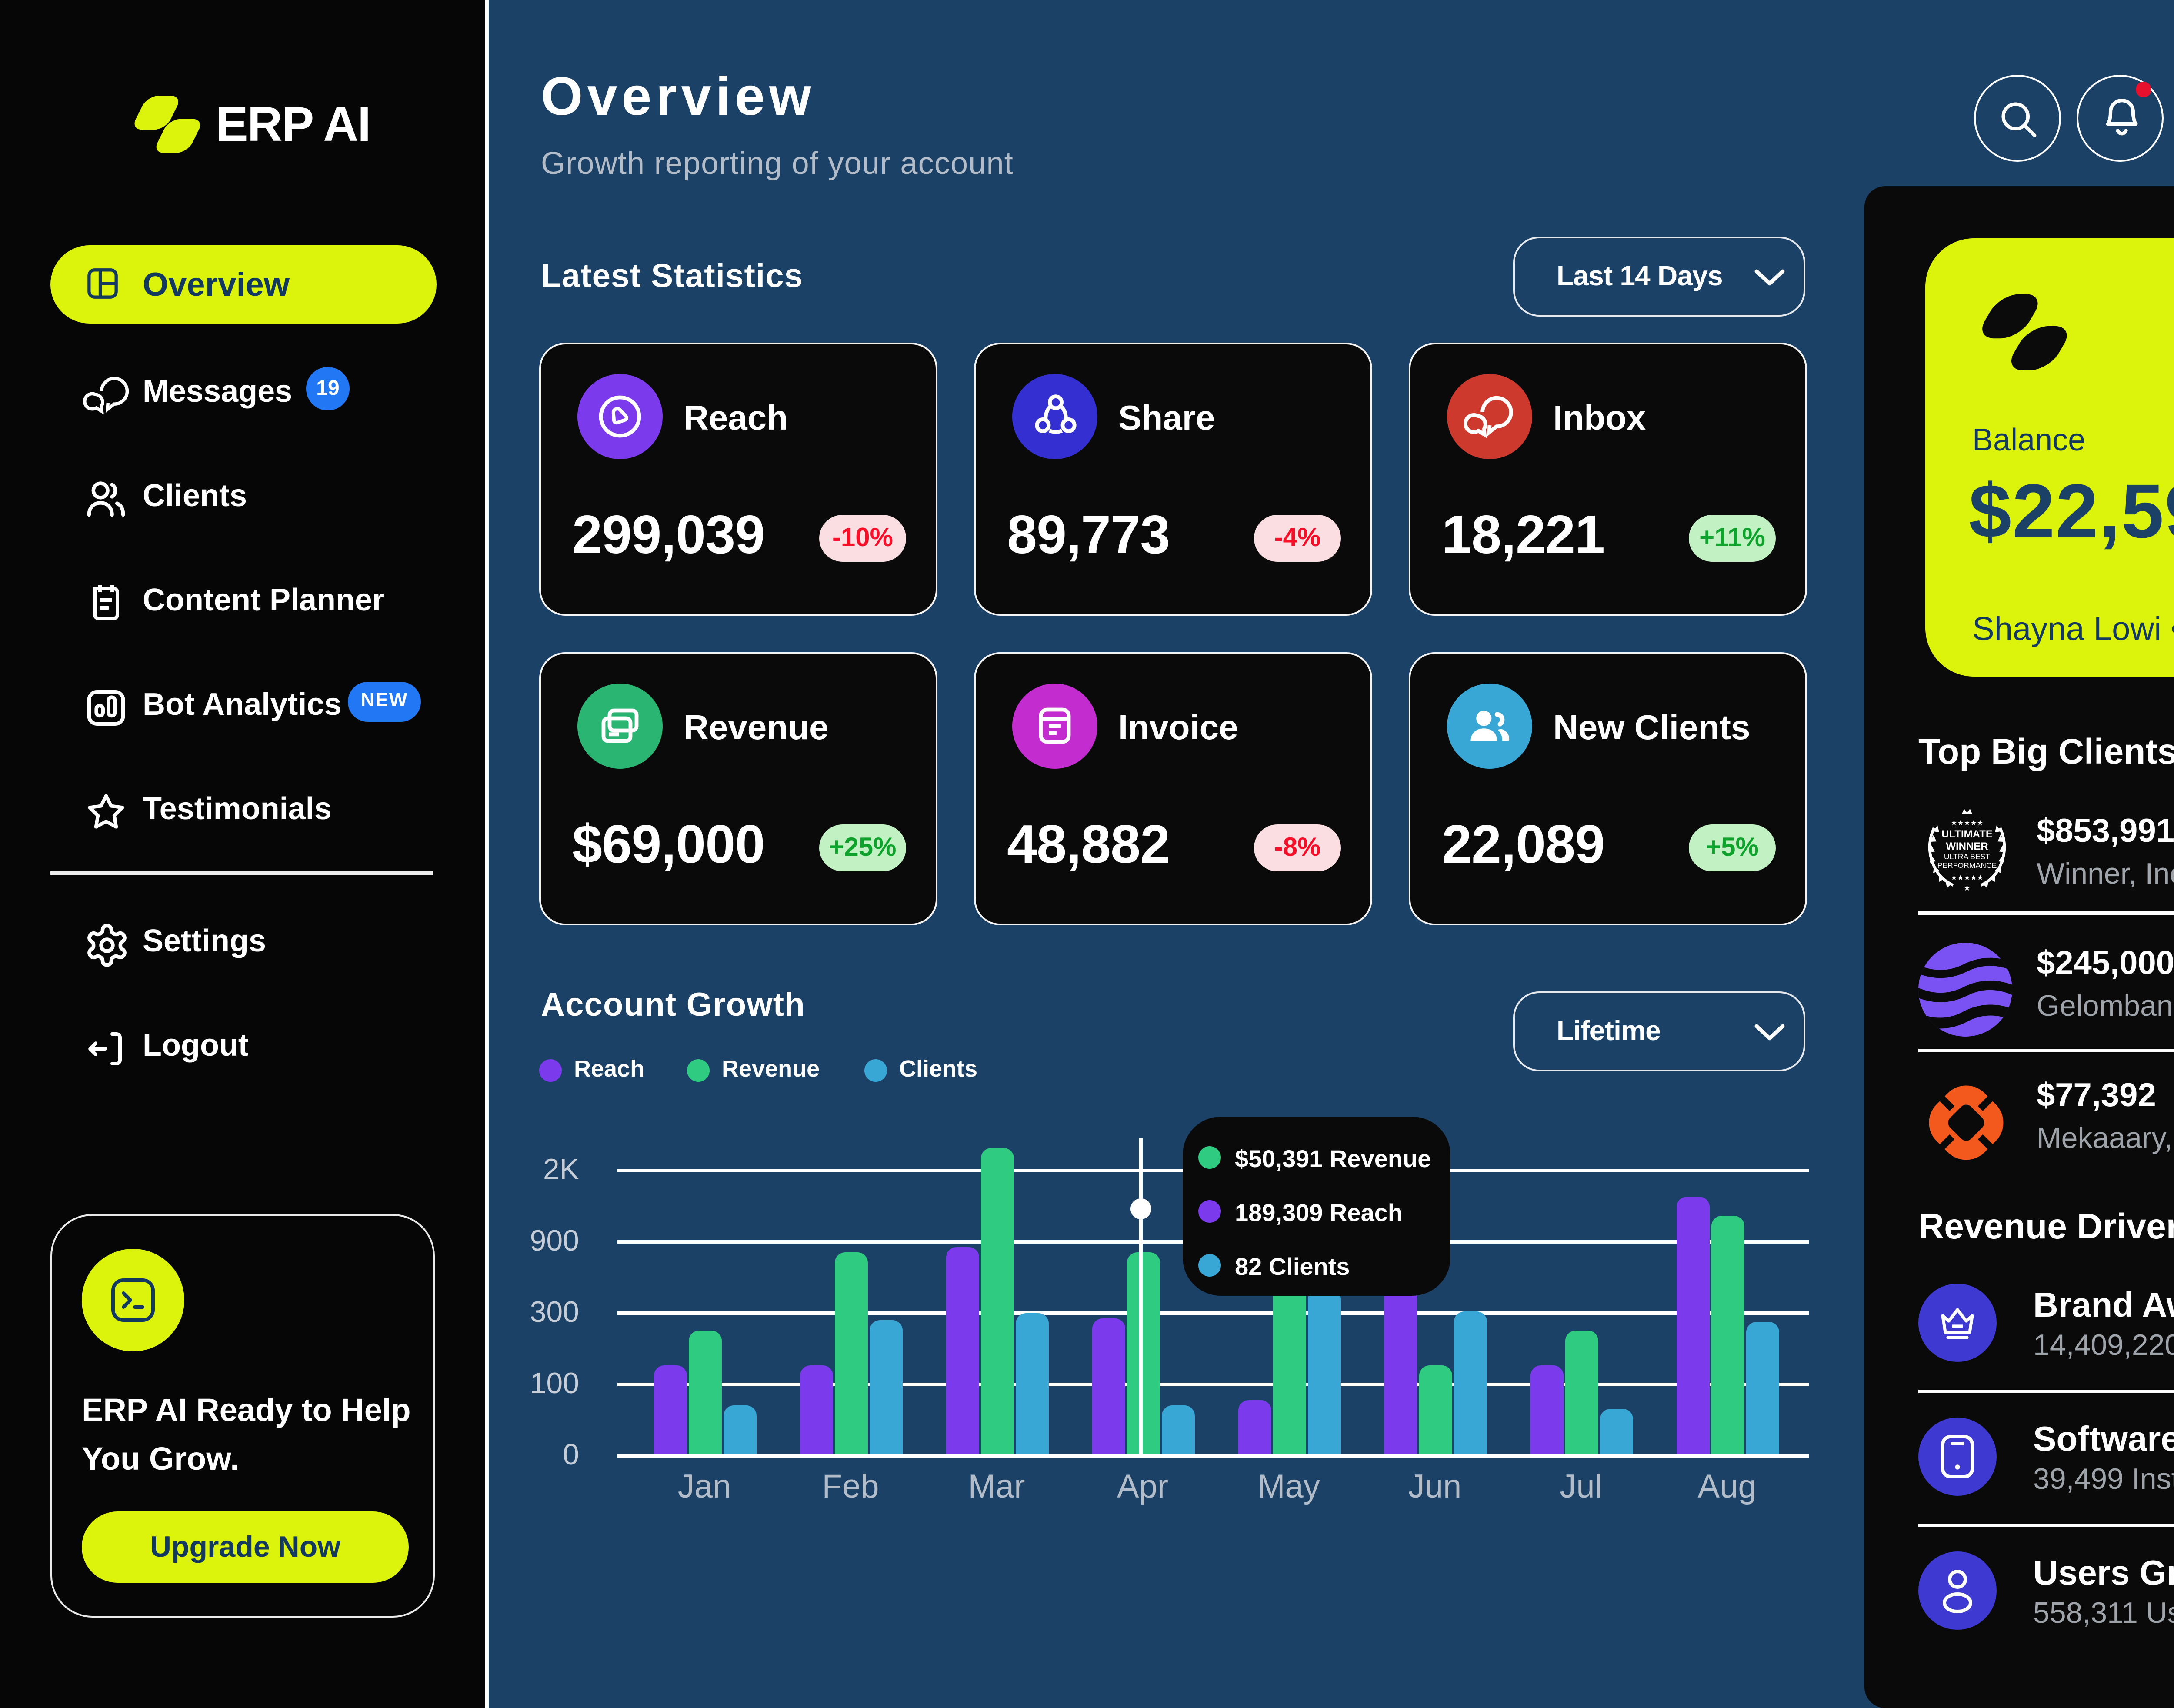 The width and height of the screenshot is (2174, 1708). Describe the element at coordinates (1967, 834) in the screenshot. I see `svg-text: ULTIMATE` at that location.